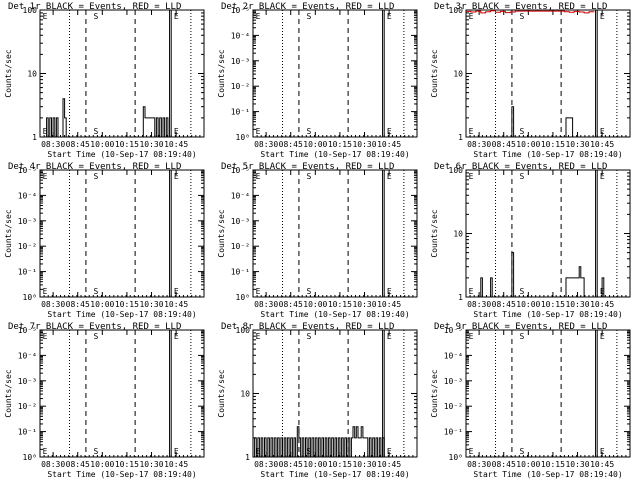 The width and height of the screenshot is (640, 480). What do you see at coordinates (520, 167) in the screenshot?
I see `chart-title: Det 6r BLACK = Events, RED = LLD` at bounding box center [520, 167].